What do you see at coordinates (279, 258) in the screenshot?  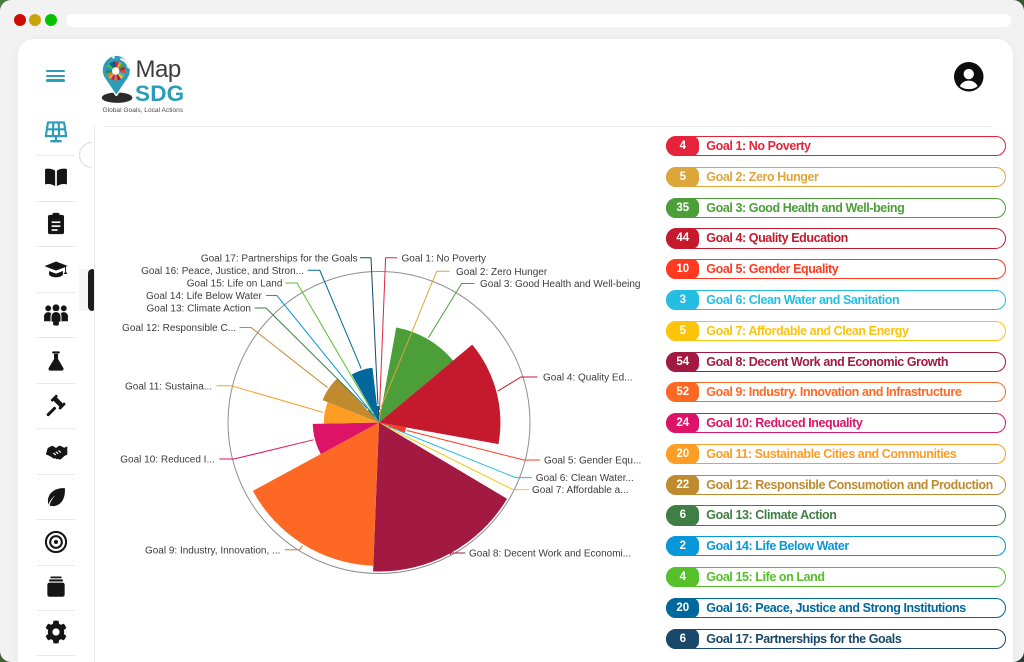 I see `svg-text:Goal 17: Partnerships for the: Goal 17: Partnerships for the Goals` at bounding box center [279, 258].